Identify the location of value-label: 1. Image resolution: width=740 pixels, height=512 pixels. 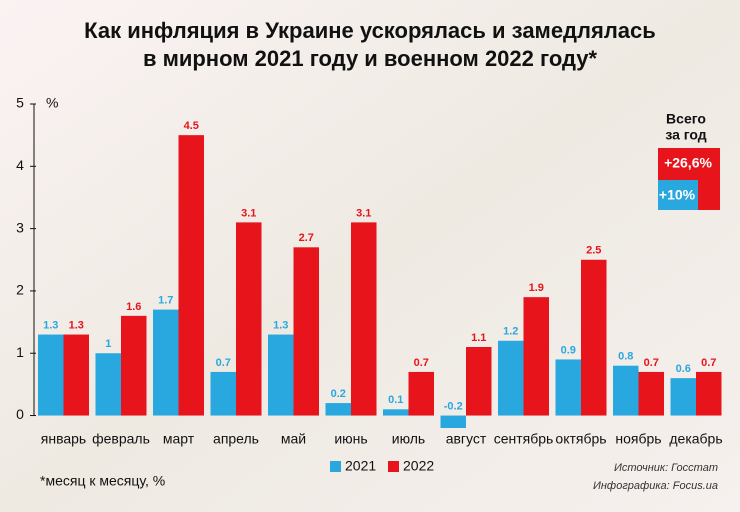
(108, 344).